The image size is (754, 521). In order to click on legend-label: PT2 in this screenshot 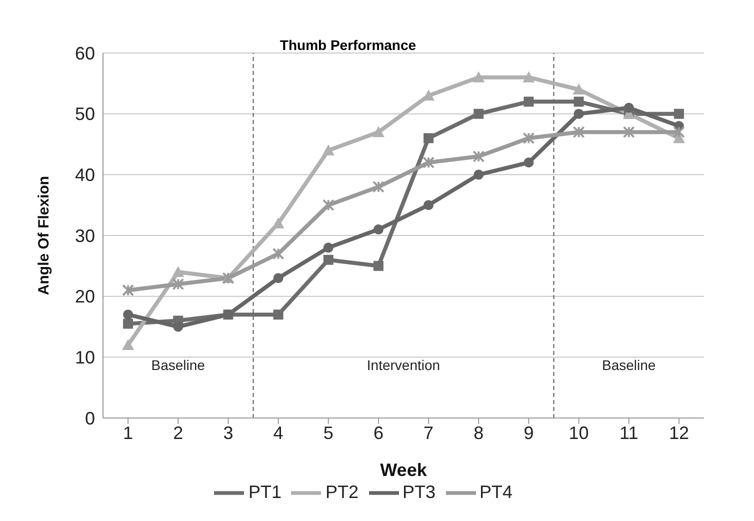, I will do `click(341, 492)`.